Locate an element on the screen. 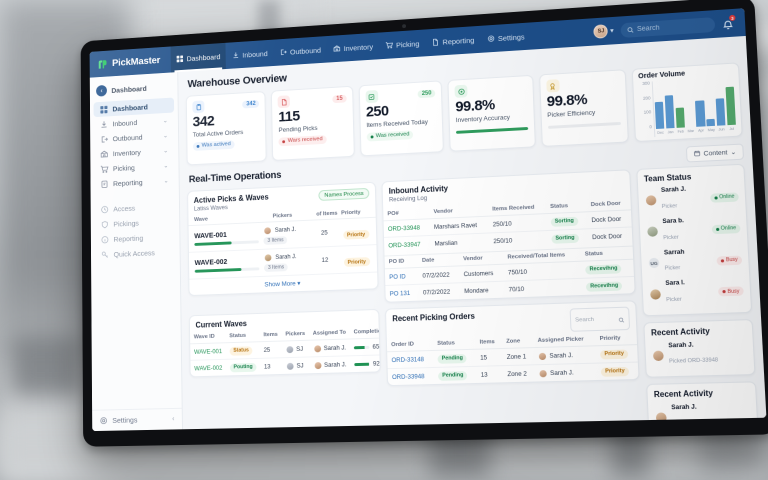 This screenshot has width=768, height=480. cart-icon is located at coordinates (104, 168).